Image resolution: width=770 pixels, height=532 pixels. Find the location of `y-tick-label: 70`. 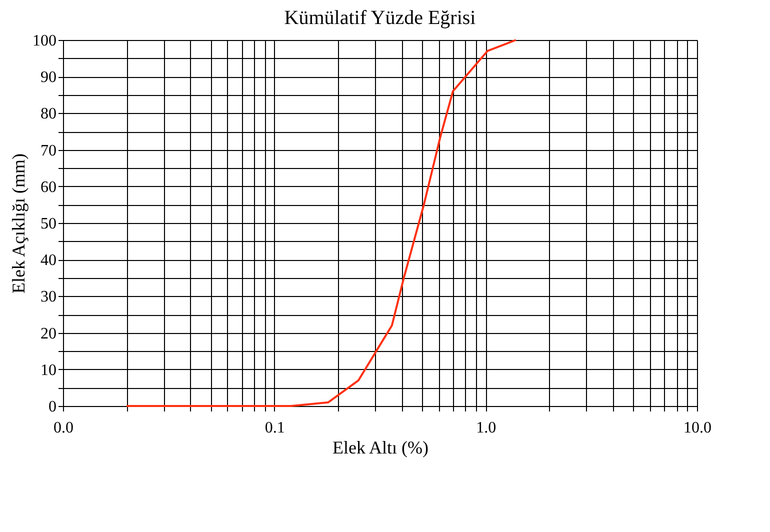

y-tick-label: 70 is located at coordinates (48, 151).